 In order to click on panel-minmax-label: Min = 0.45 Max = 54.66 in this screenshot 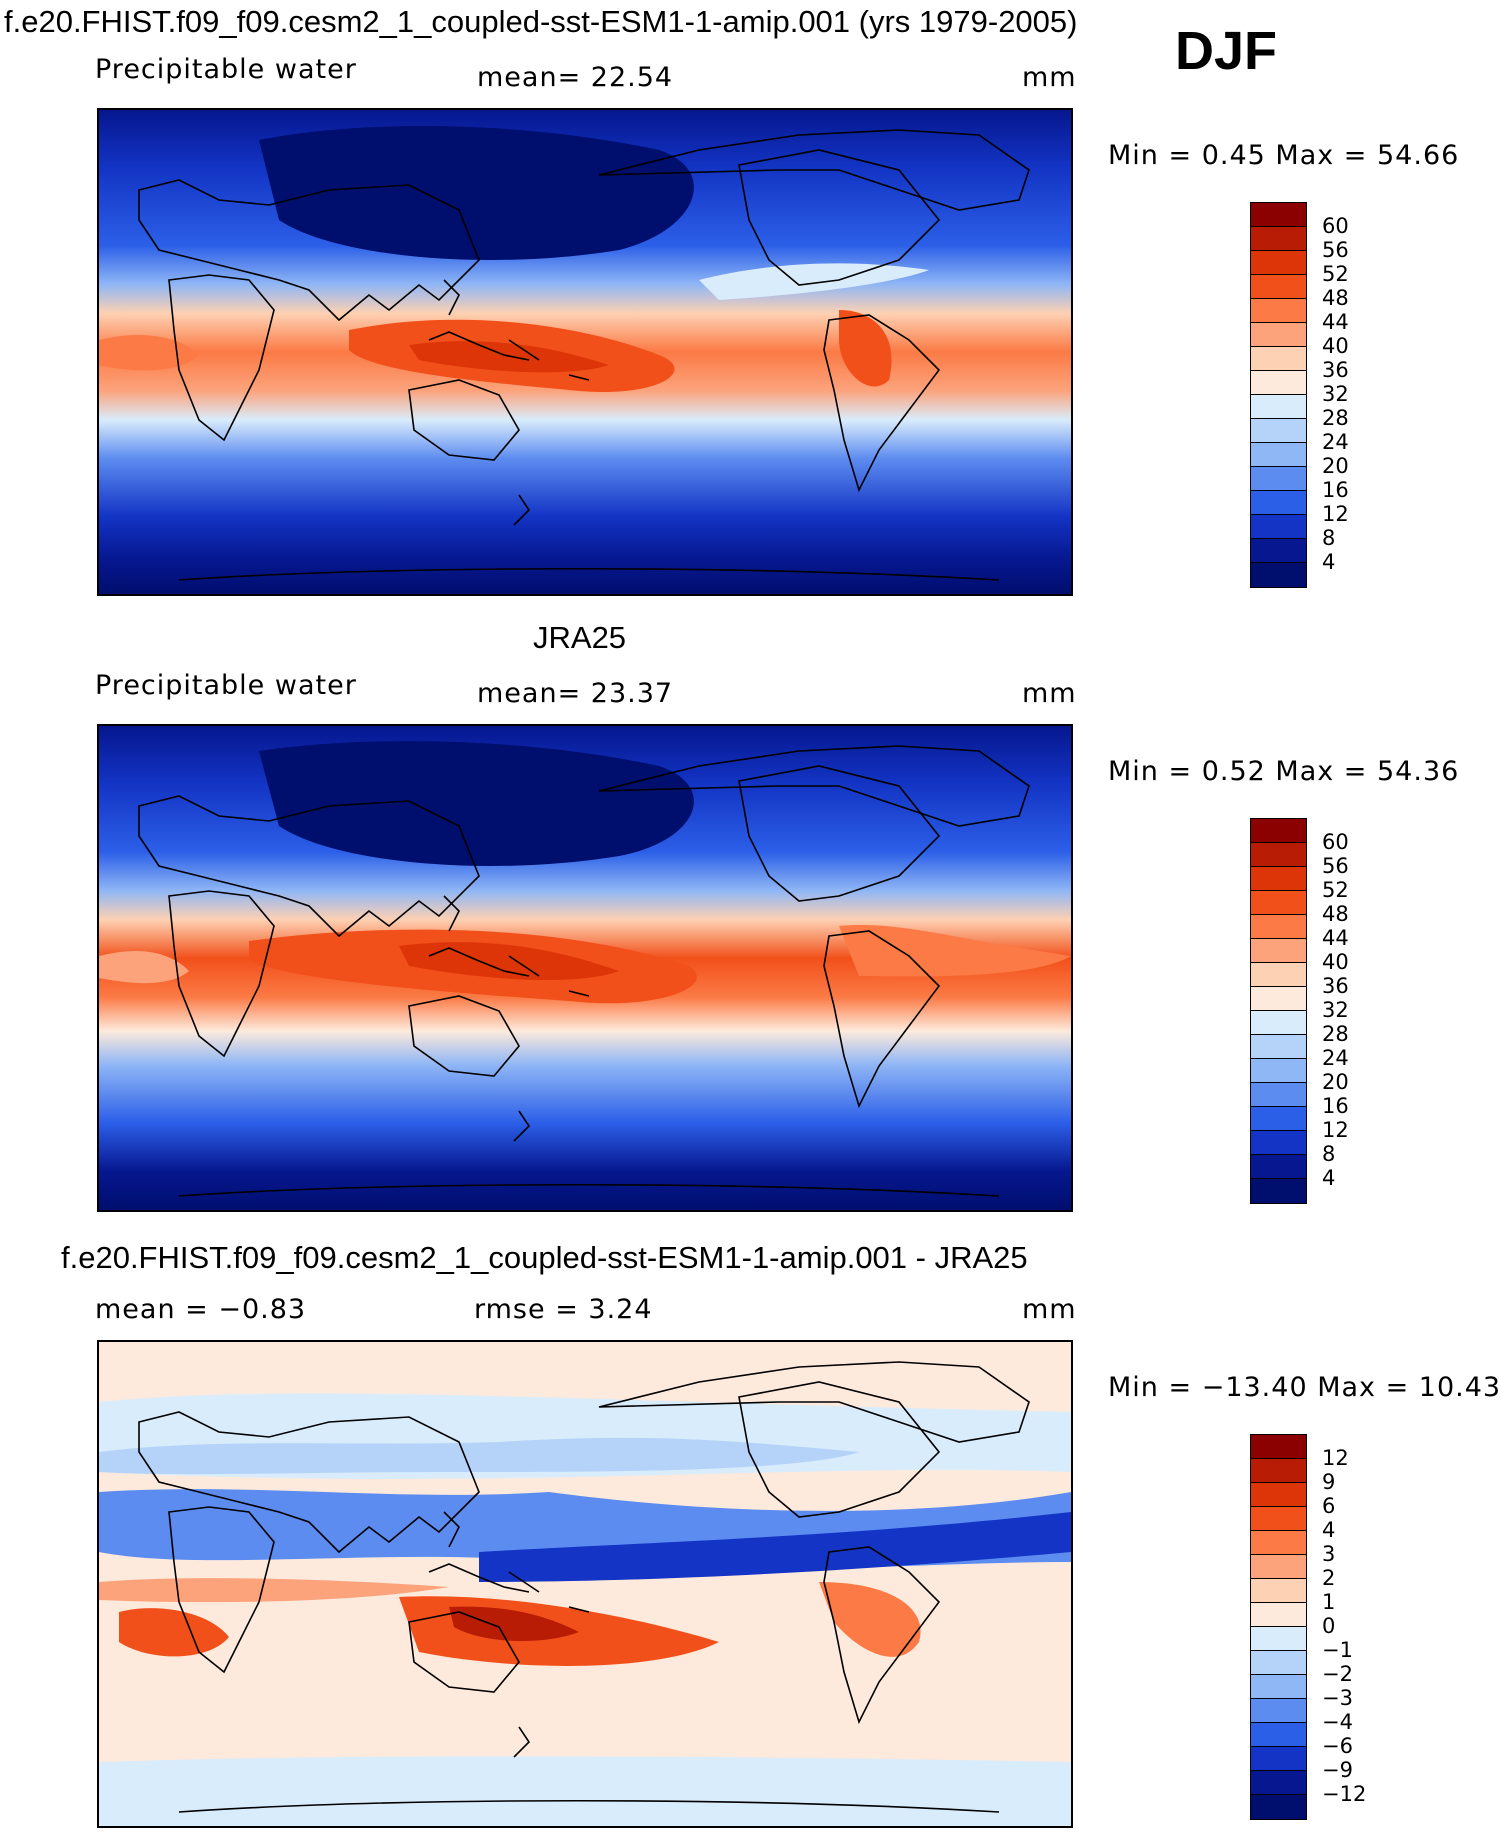, I will do `click(1283, 155)`.